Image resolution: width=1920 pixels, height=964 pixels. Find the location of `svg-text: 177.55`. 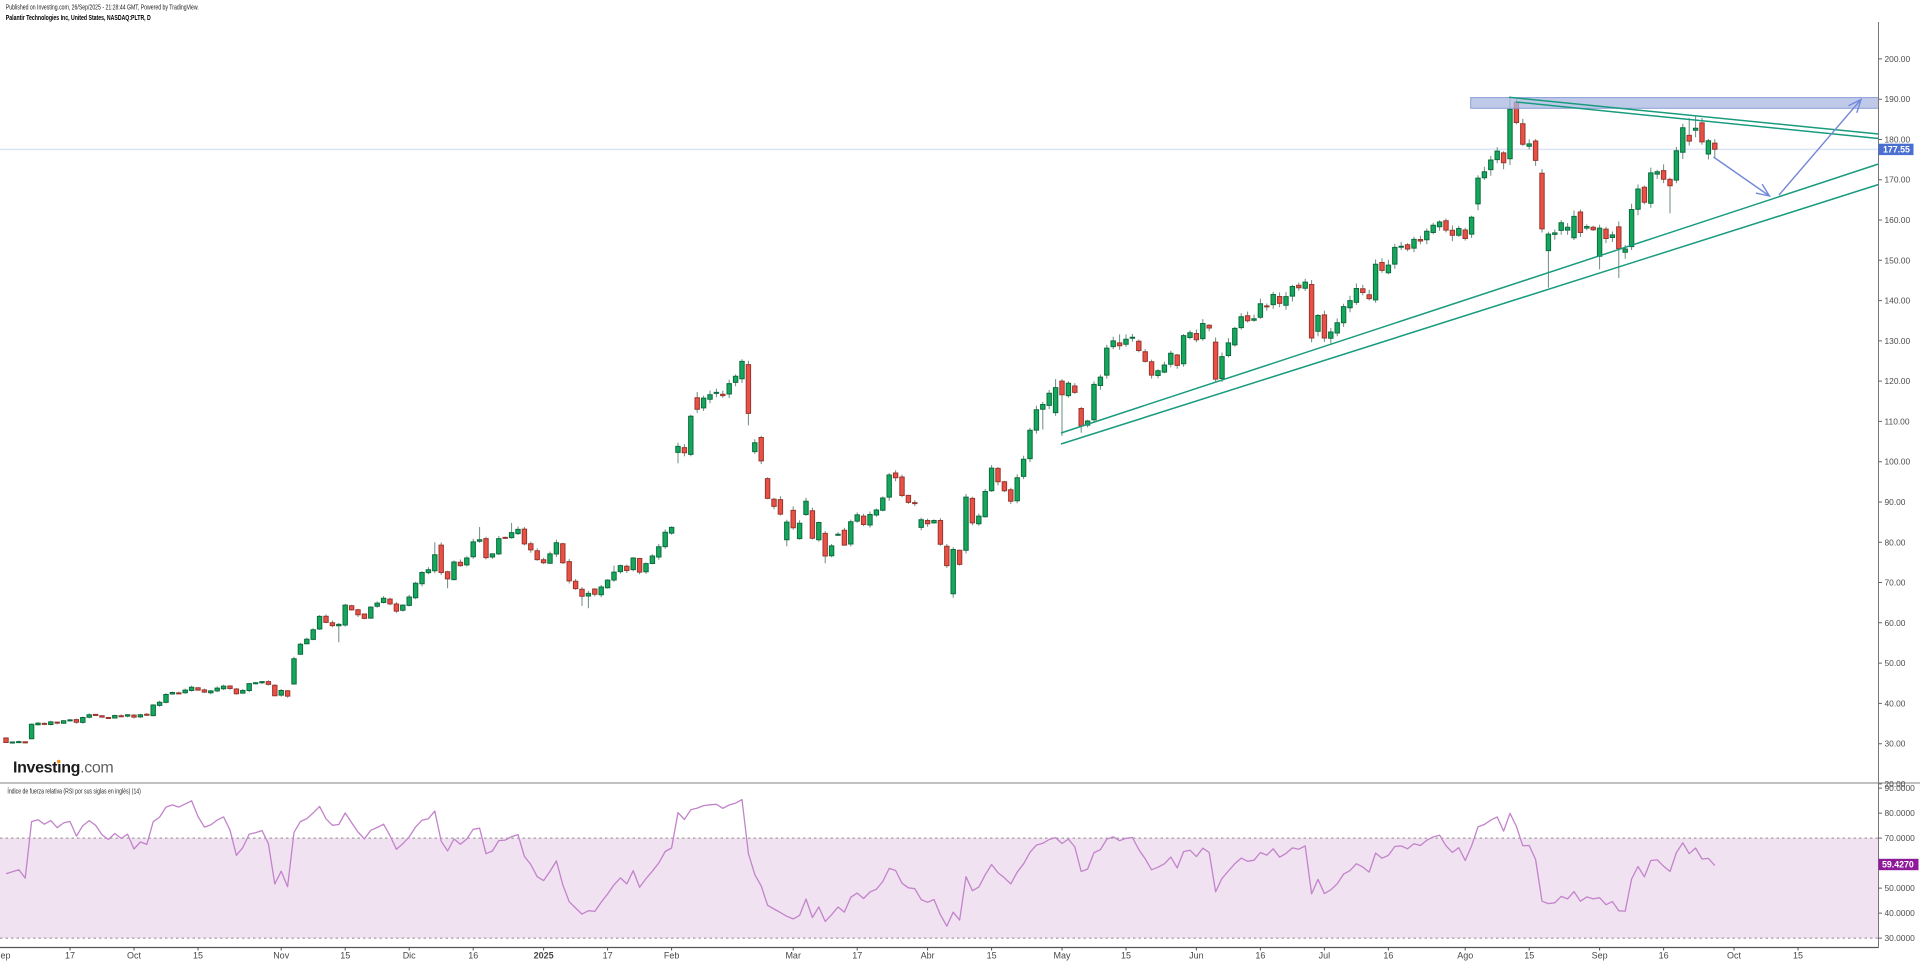

svg-text: 177.55 is located at coordinates (1896, 149).